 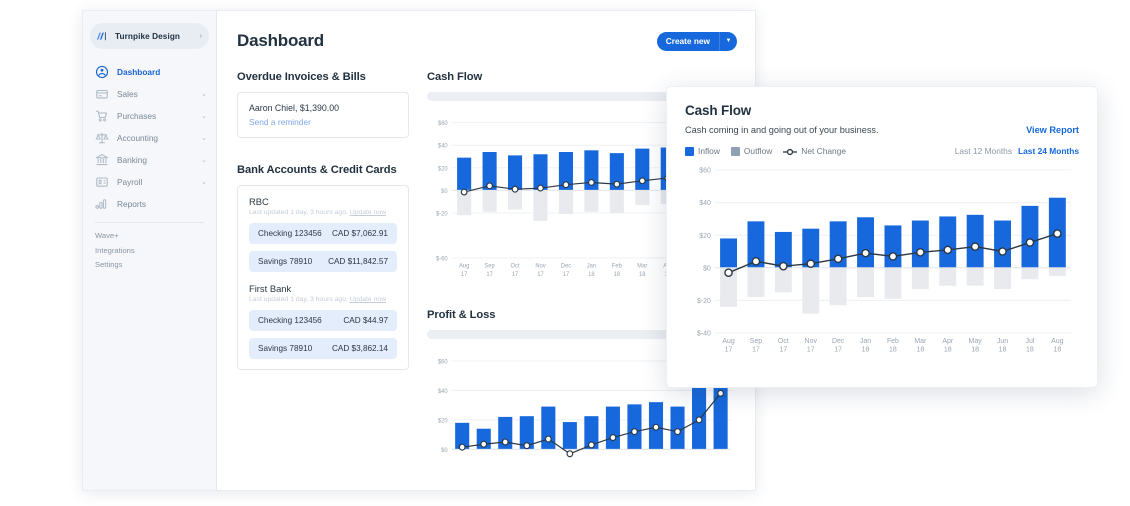 What do you see at coordinates (317, 170) in the screenshot?
I see `bank-section-title: Bank Accounts & Credit Cards` at bounding box center [317, 170].